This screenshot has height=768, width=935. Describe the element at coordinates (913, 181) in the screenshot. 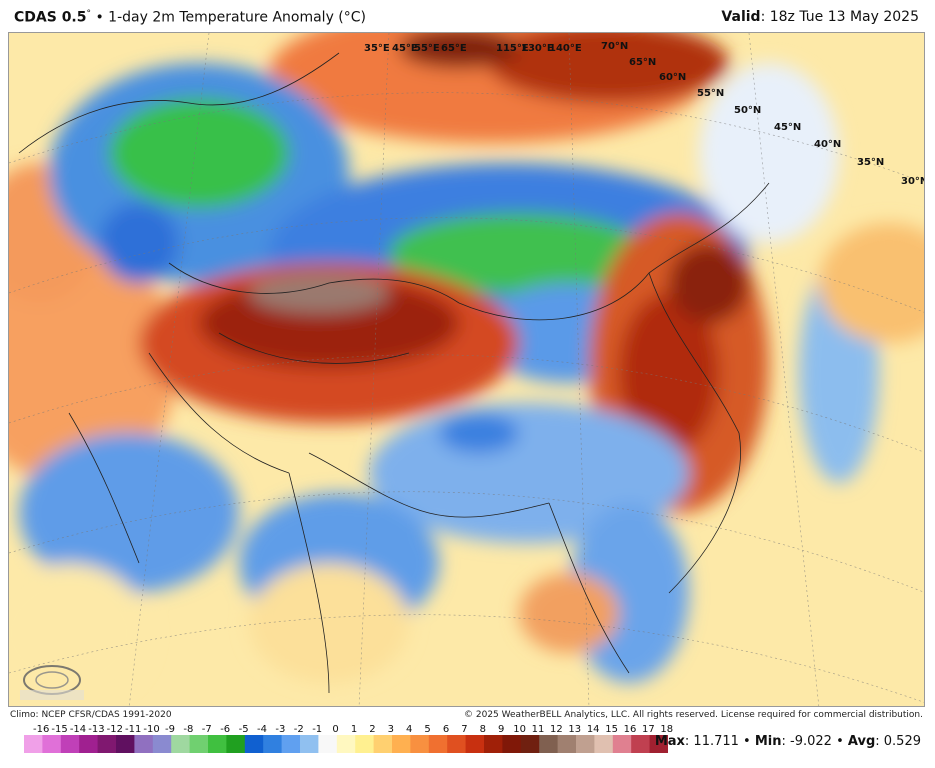

I see `lat-label-30: 30°N` at that location.